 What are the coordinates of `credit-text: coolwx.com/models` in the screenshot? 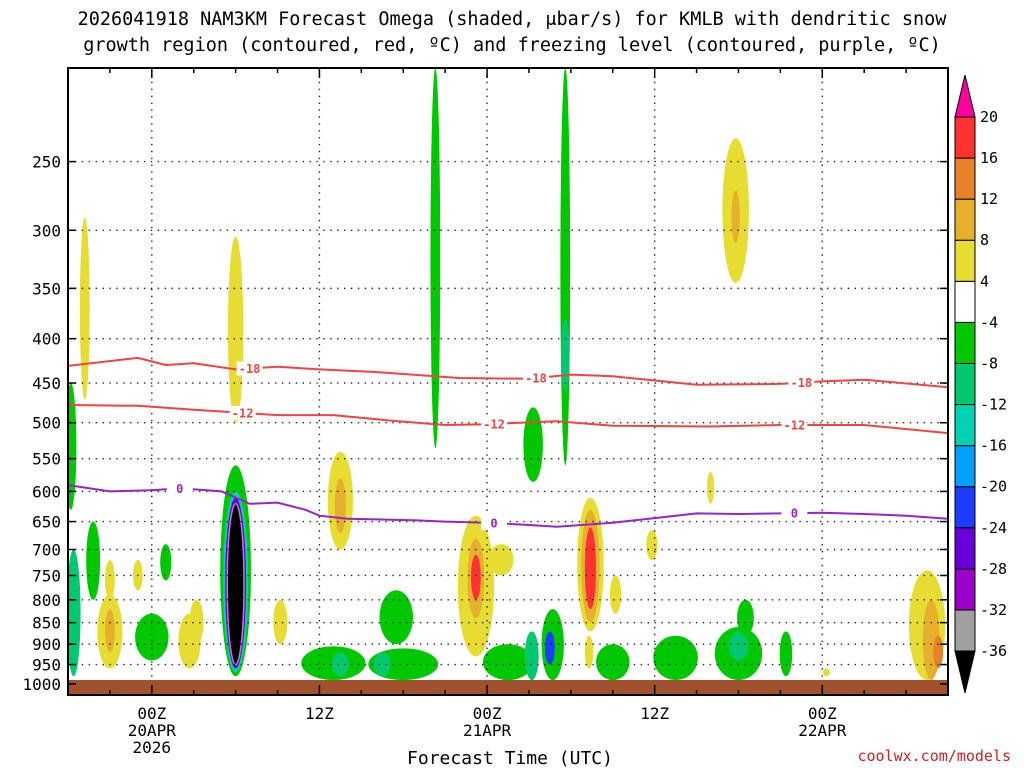 It's located at (934, 756).